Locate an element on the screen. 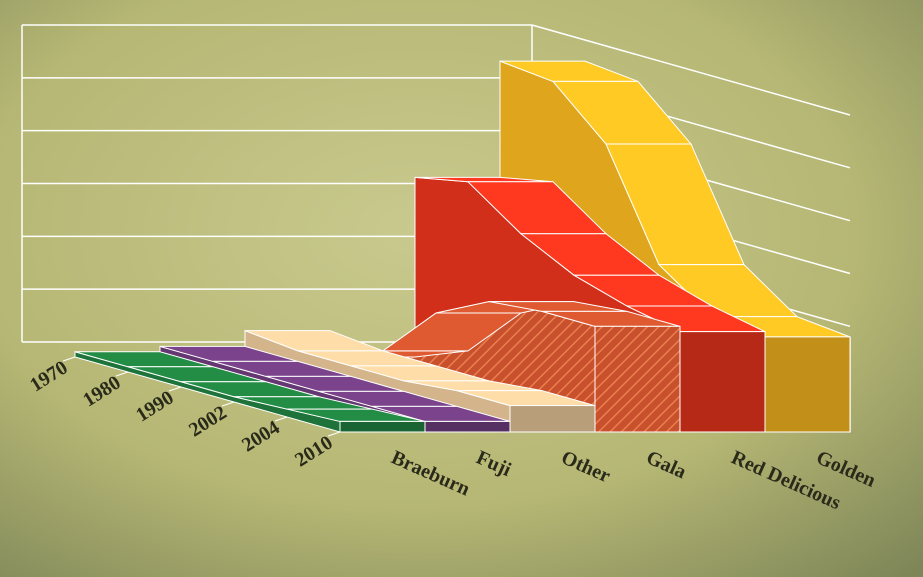 The width and height of the screenshot is (923, 577). grid-line is located at coordinates (691, 70).